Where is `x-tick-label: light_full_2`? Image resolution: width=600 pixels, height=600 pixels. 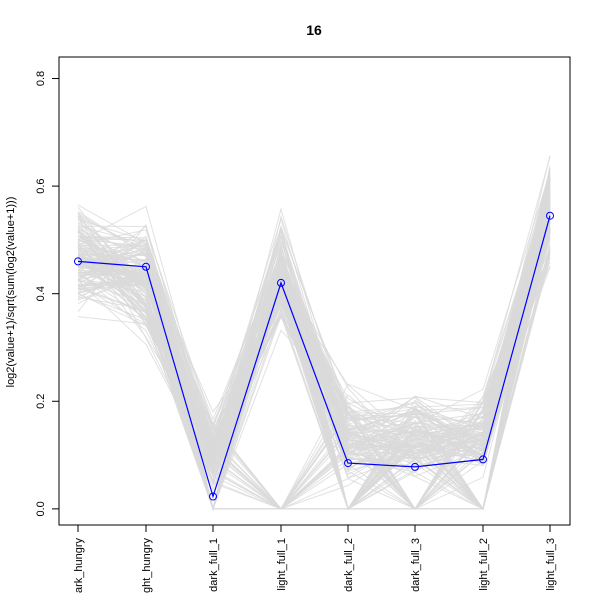 x-tick-label: light_full_2 is located at coordinates (484, 564).